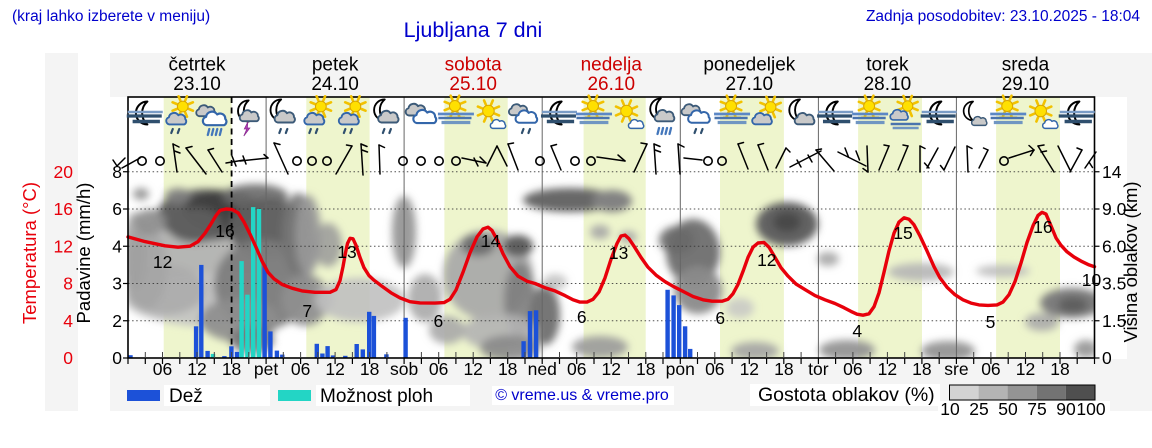 Image resolution: width=1152 pixels, height=448 pixels. Describe the element at coordinates (750, 84) in the screenshot. I see `svg-text: 27.10` at that location.